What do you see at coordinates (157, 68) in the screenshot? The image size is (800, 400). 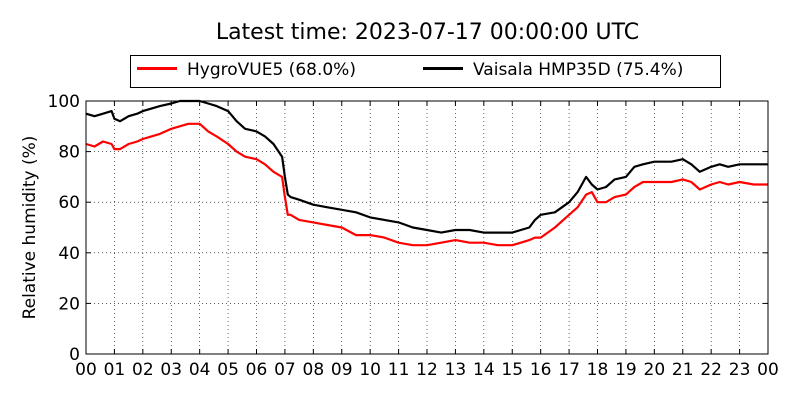 I see `legend-swatch-hygrovue5` at bounding box center [157, 68].